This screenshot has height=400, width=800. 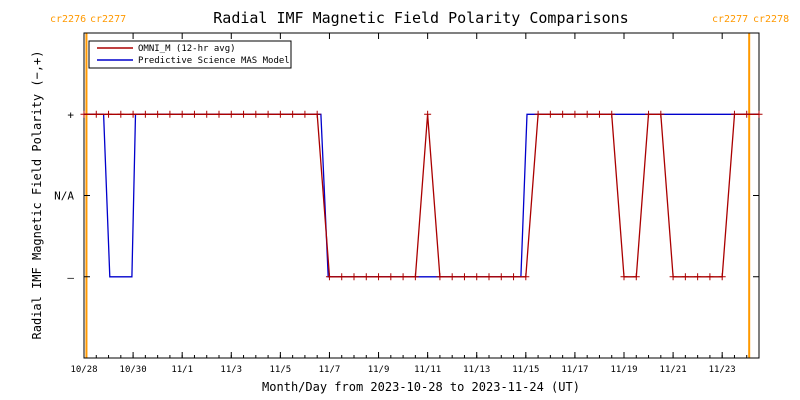 I want to click on x-tick-label-13: 11/23, so click(x=722, y=370).